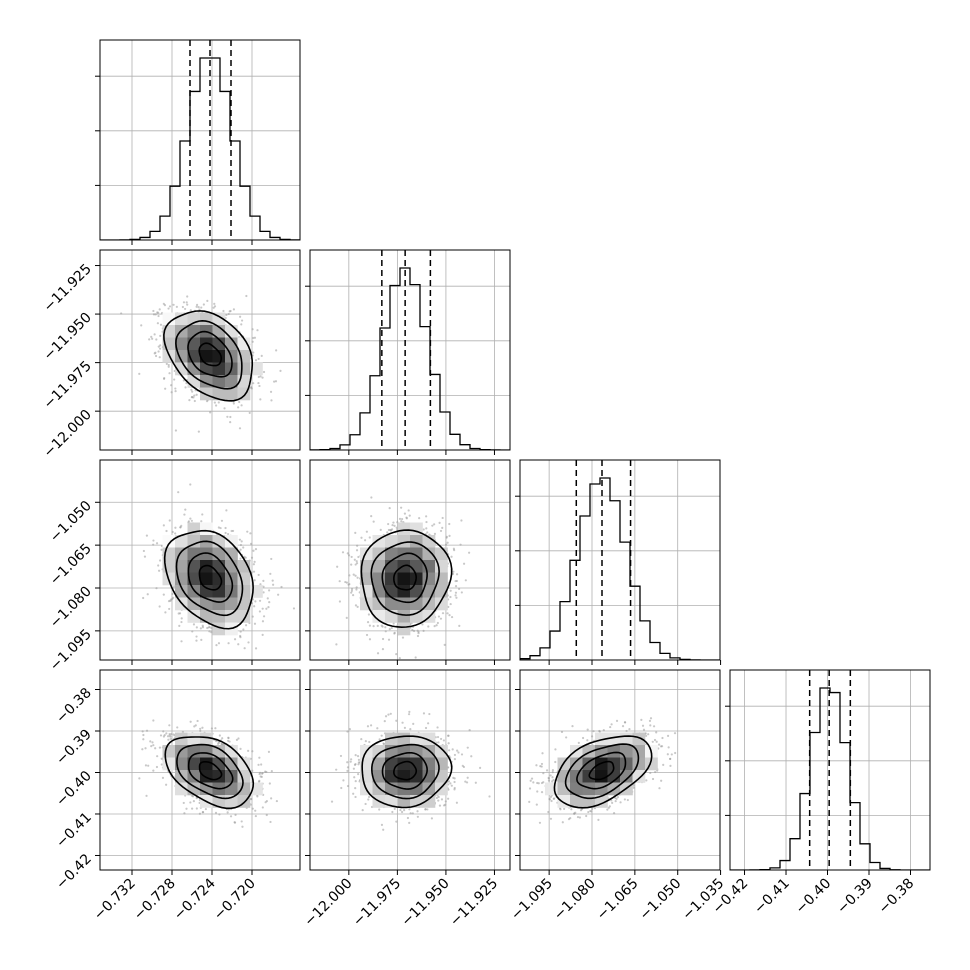 The image size is (970, 970). I want to click on y-tick-label: −0.38, so click(74, 706).